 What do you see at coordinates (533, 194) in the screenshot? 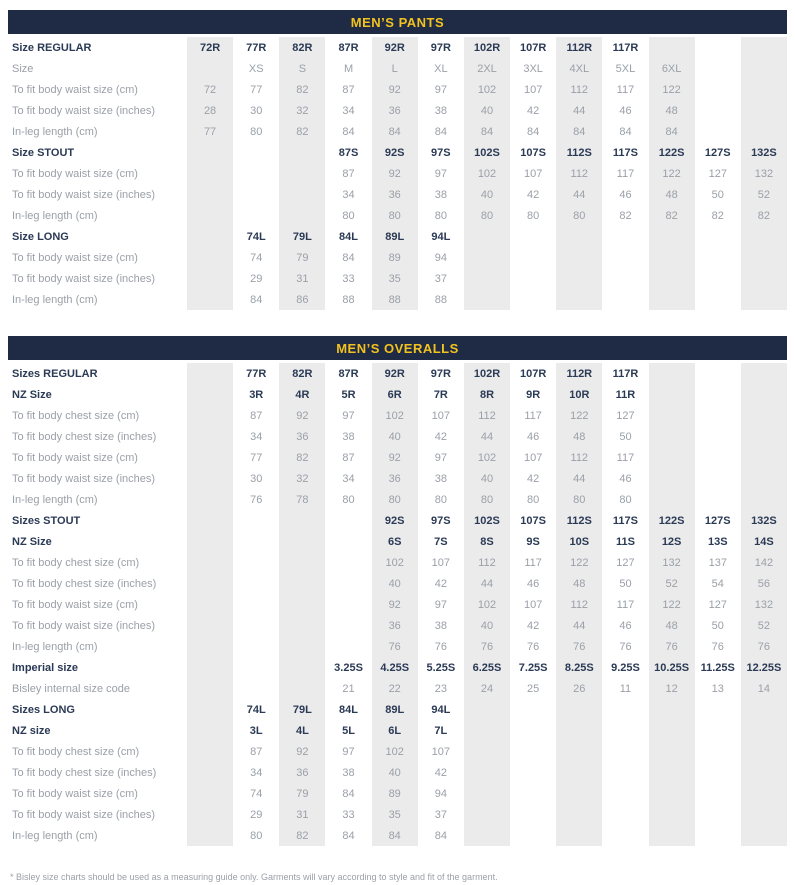
I see `size-cell: 42` at bounding box center [533, 194].